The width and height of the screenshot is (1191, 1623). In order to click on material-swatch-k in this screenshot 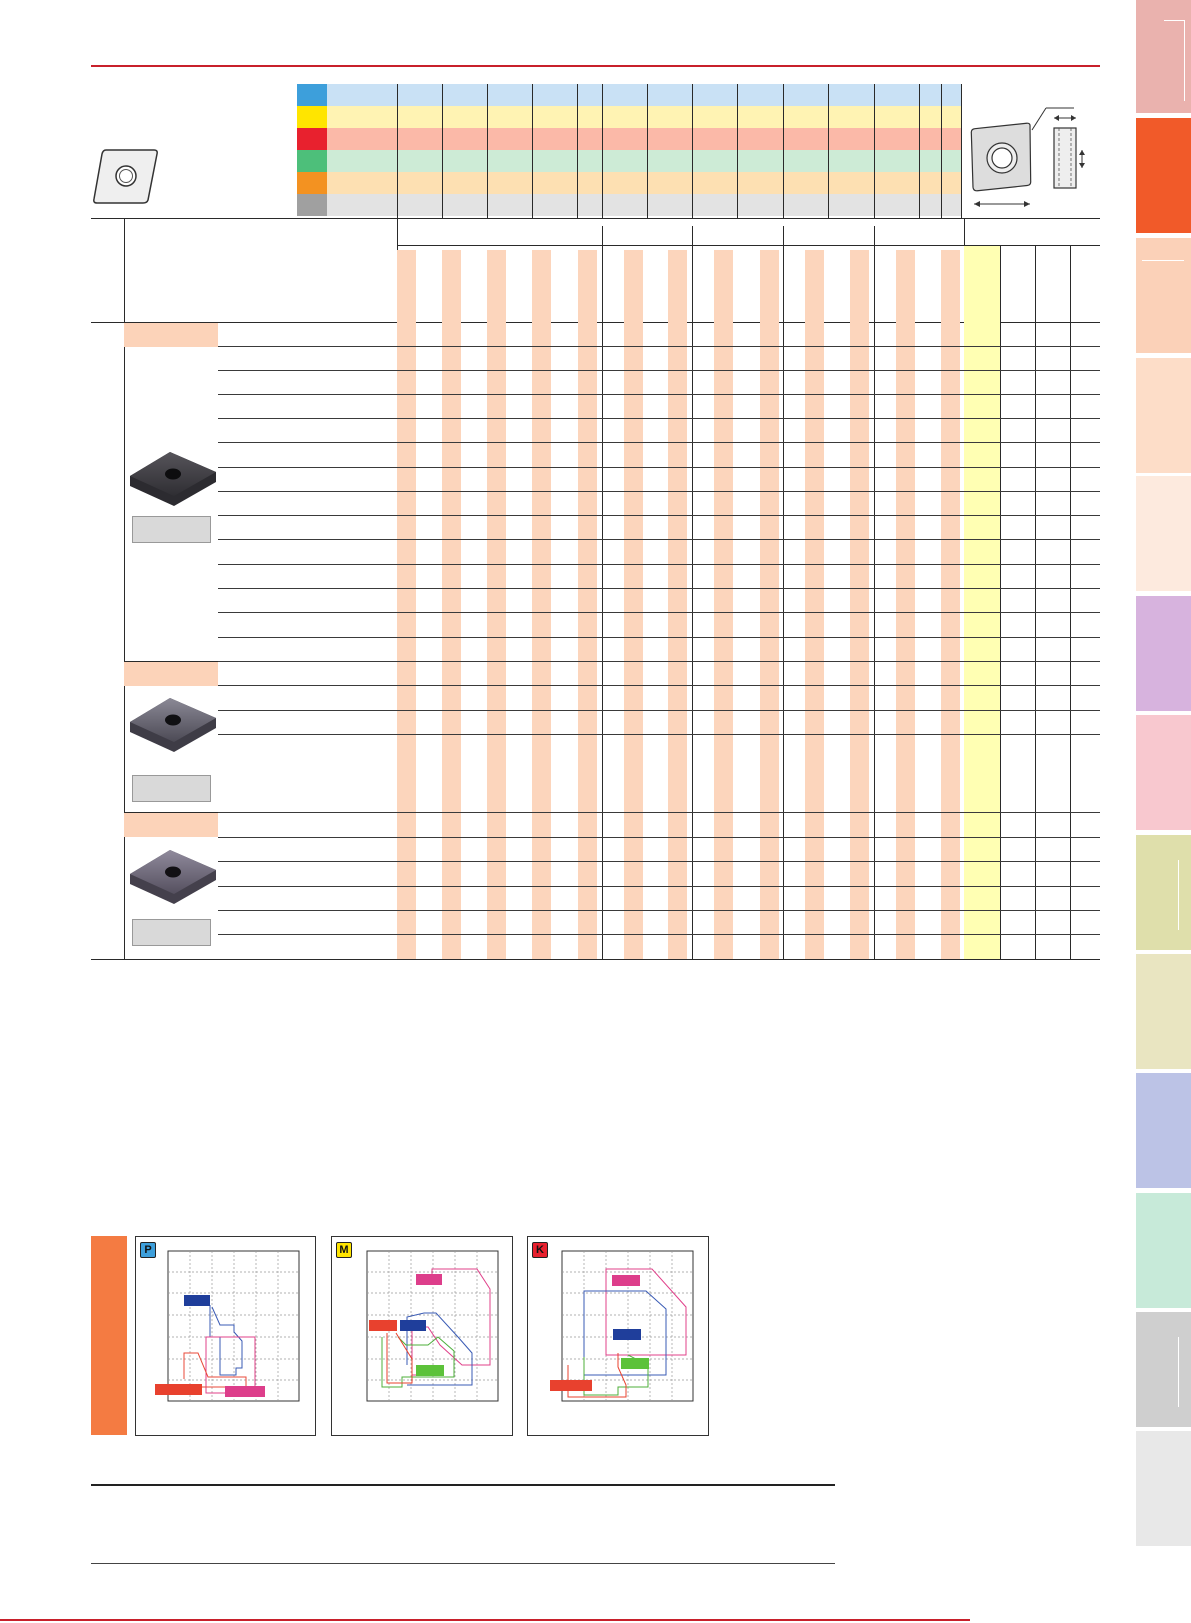, I will do `click(312, 139)`.